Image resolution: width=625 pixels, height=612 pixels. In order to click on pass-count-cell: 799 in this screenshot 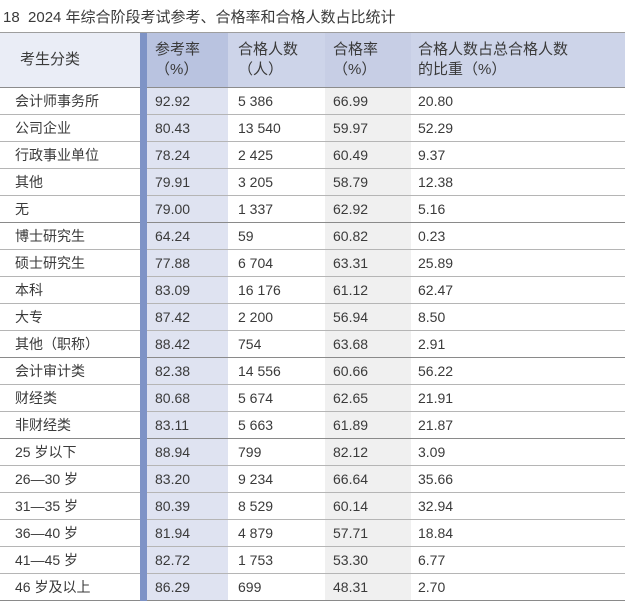, I will do `click(276, 452)`.